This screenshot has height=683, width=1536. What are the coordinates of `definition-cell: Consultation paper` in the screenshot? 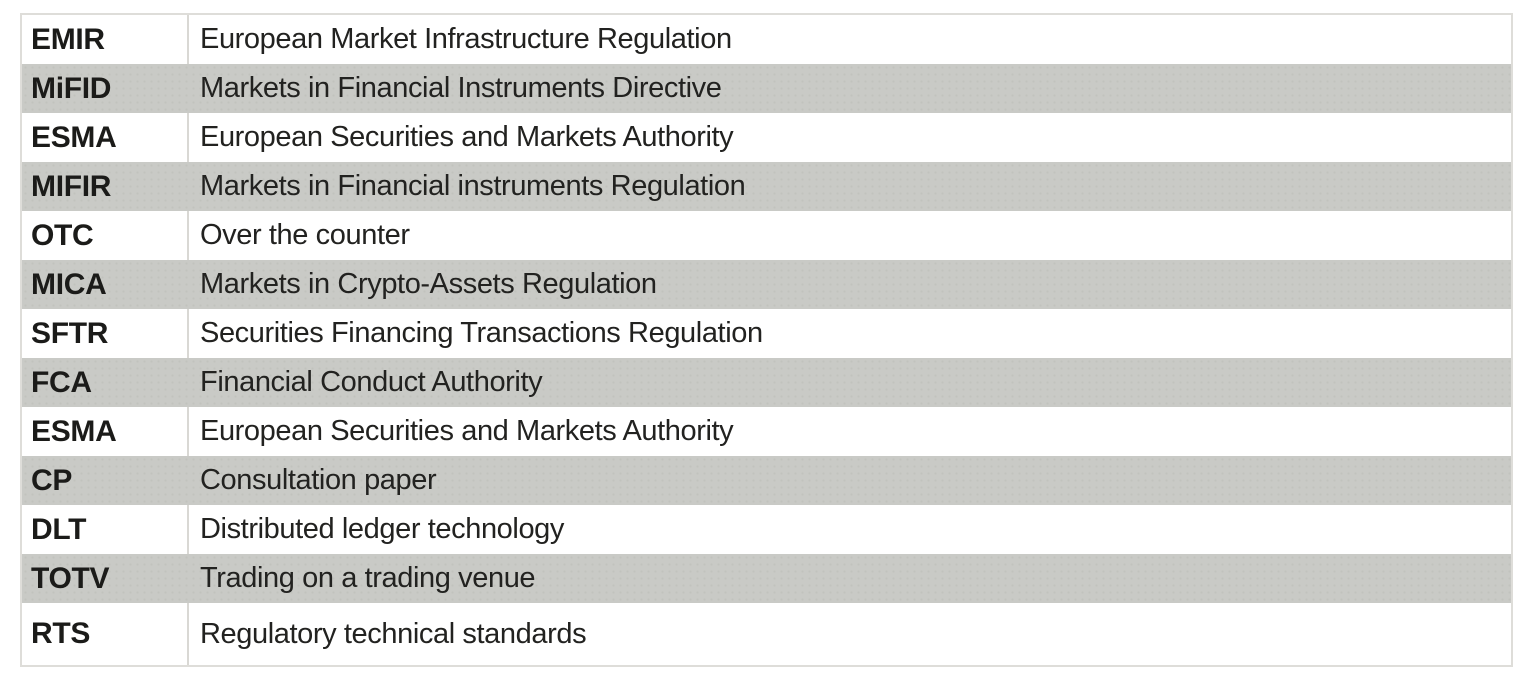 It's located at (850, 480).